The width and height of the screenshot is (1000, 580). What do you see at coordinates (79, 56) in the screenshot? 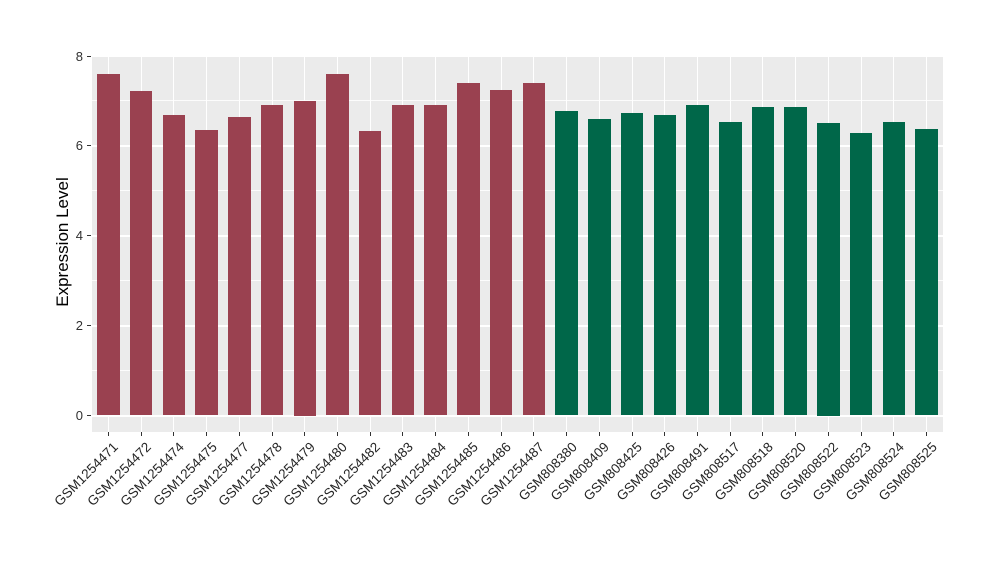
I see `y-tick-label: 8` at bounding box center [79, 56].